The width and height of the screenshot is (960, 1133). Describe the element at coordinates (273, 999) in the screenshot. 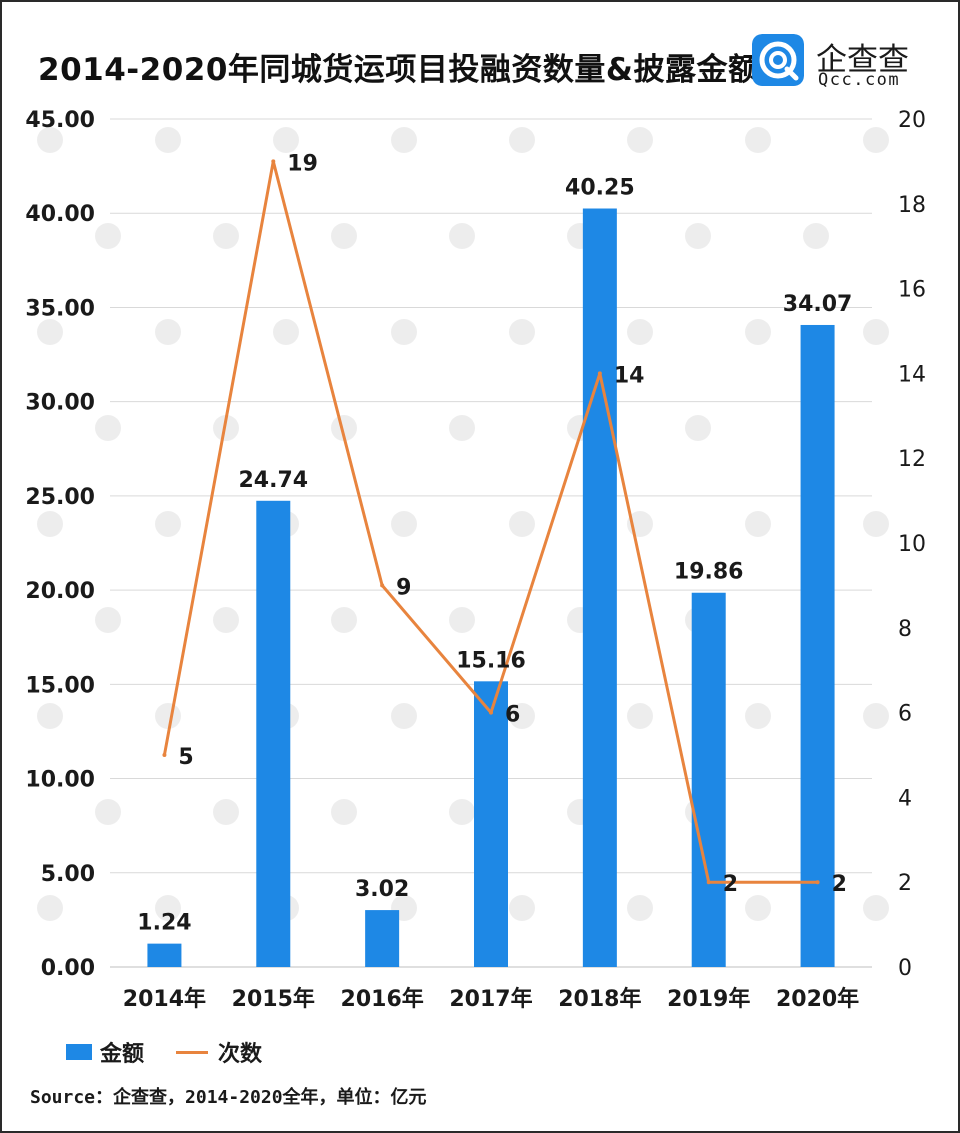

I see `x-tick-label: 2015年` at that location.